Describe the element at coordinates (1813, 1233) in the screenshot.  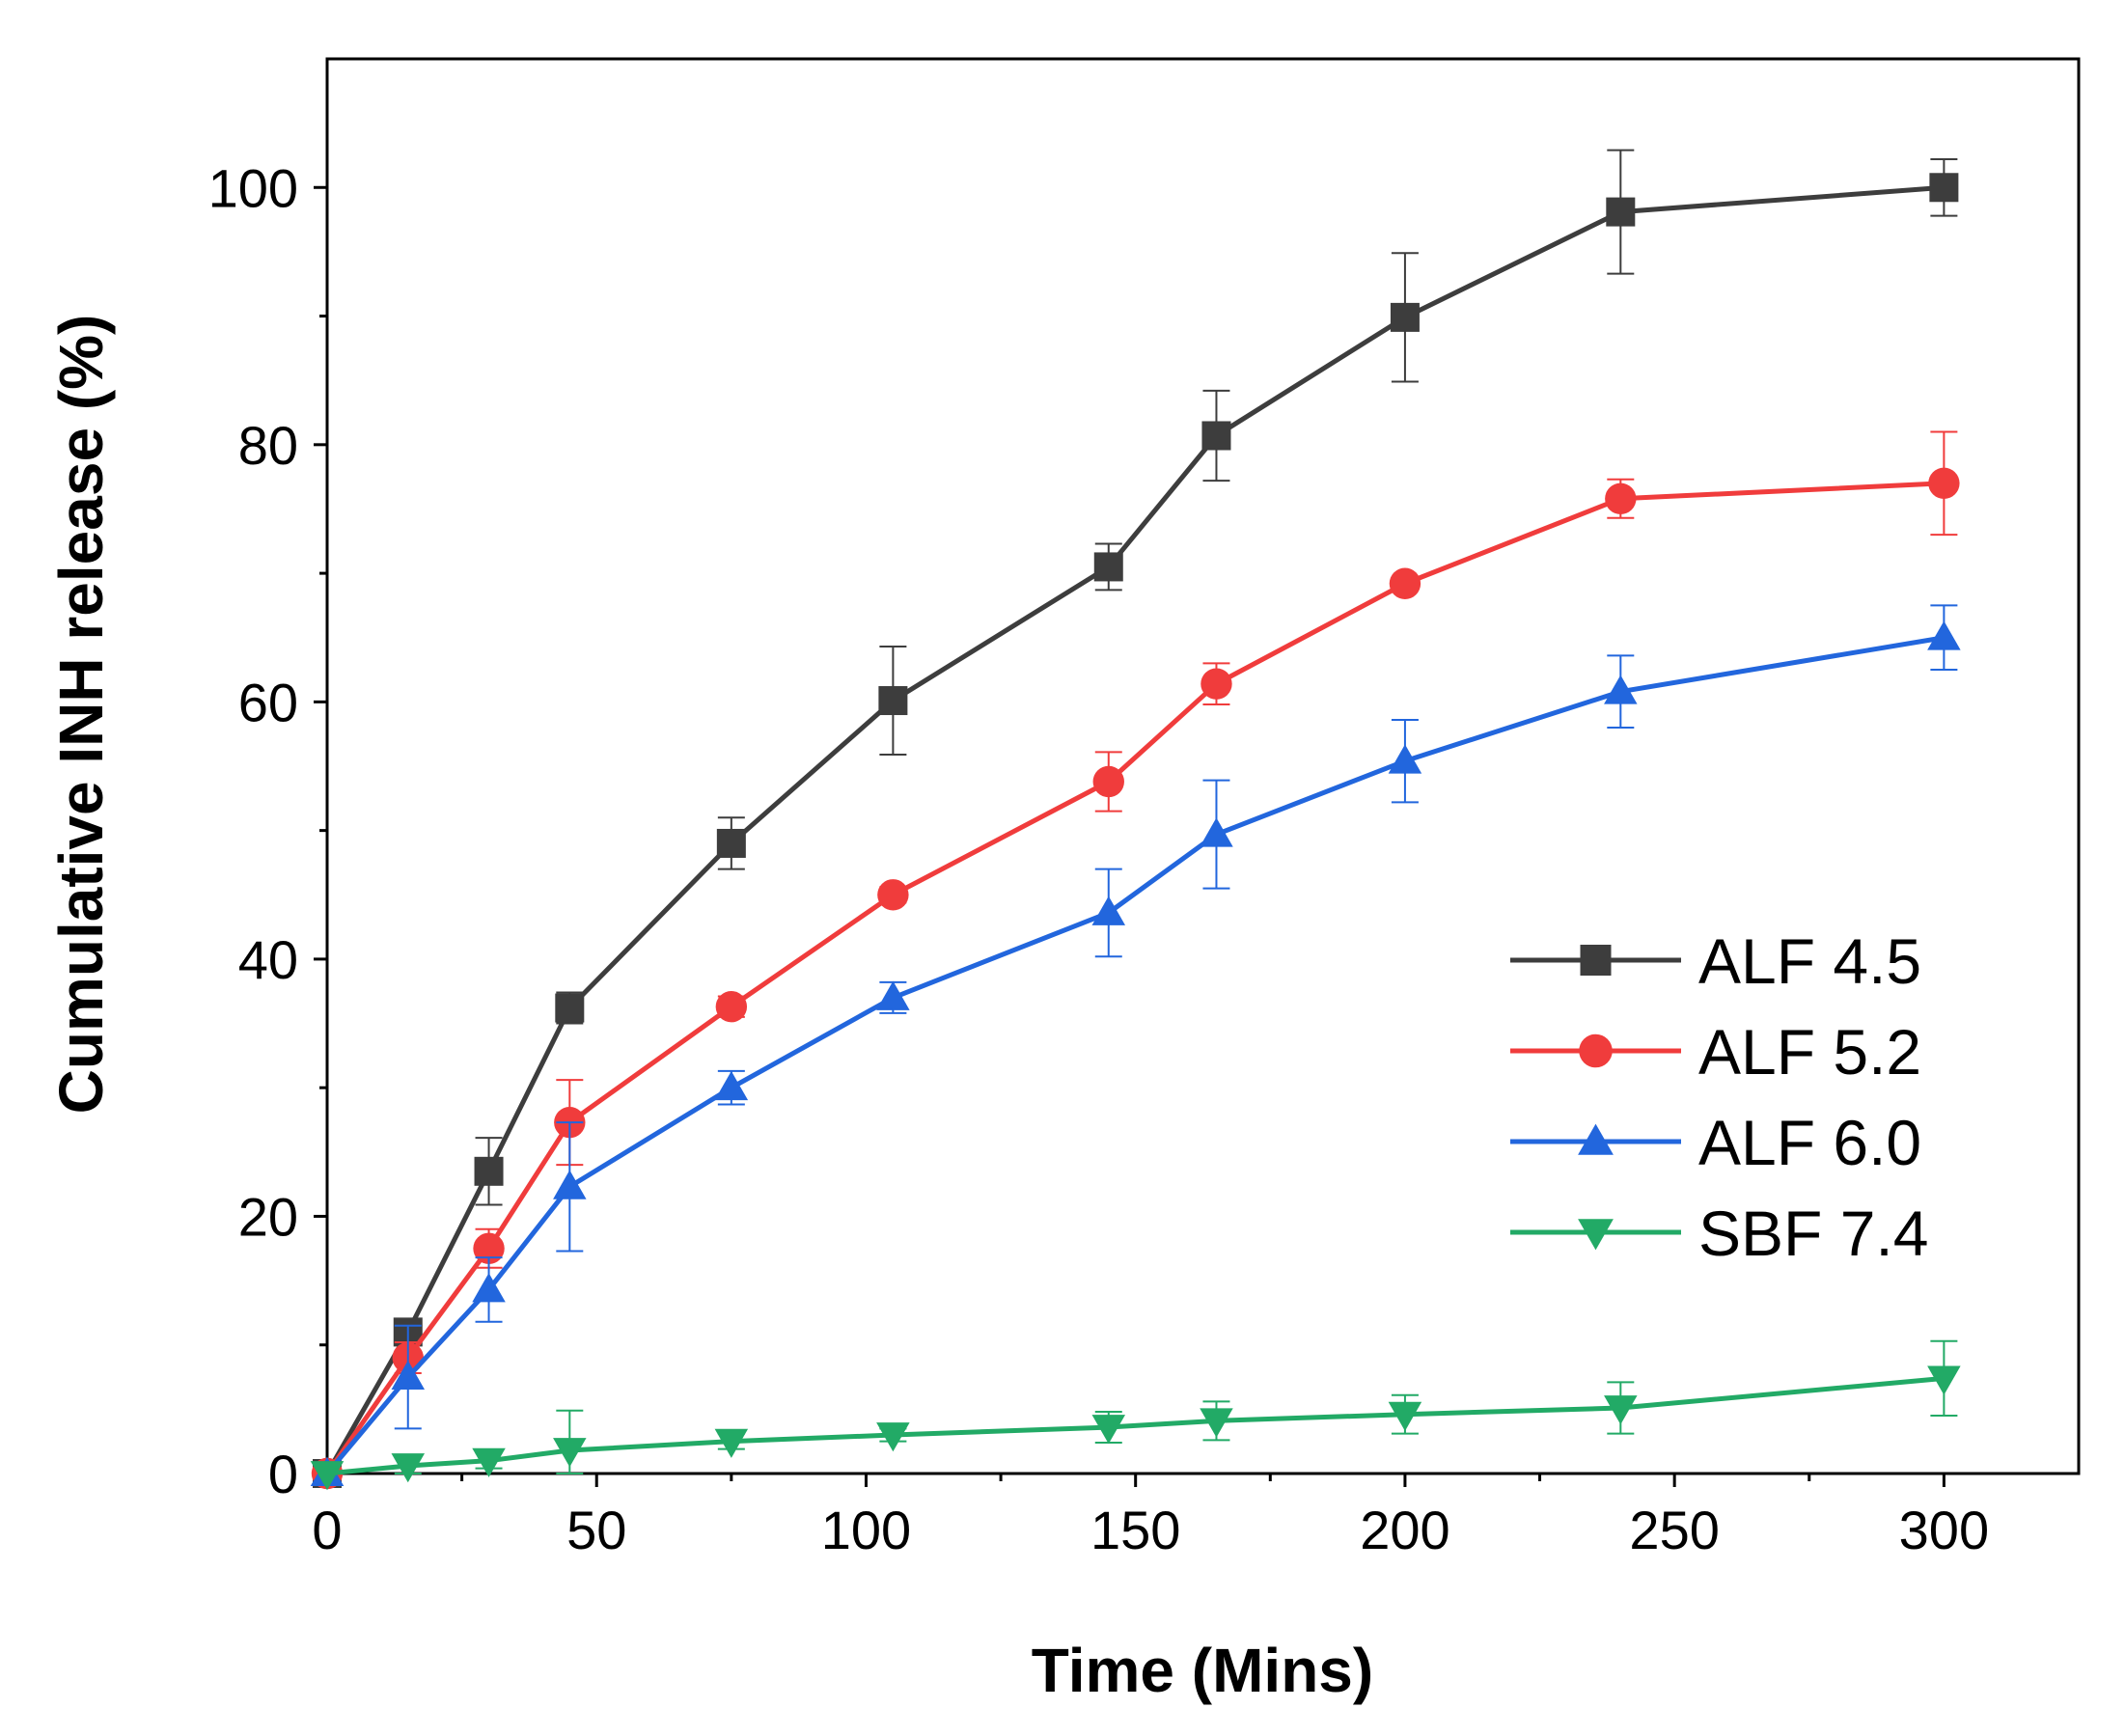
I see `legend-label: SBF 7.4` at that location.